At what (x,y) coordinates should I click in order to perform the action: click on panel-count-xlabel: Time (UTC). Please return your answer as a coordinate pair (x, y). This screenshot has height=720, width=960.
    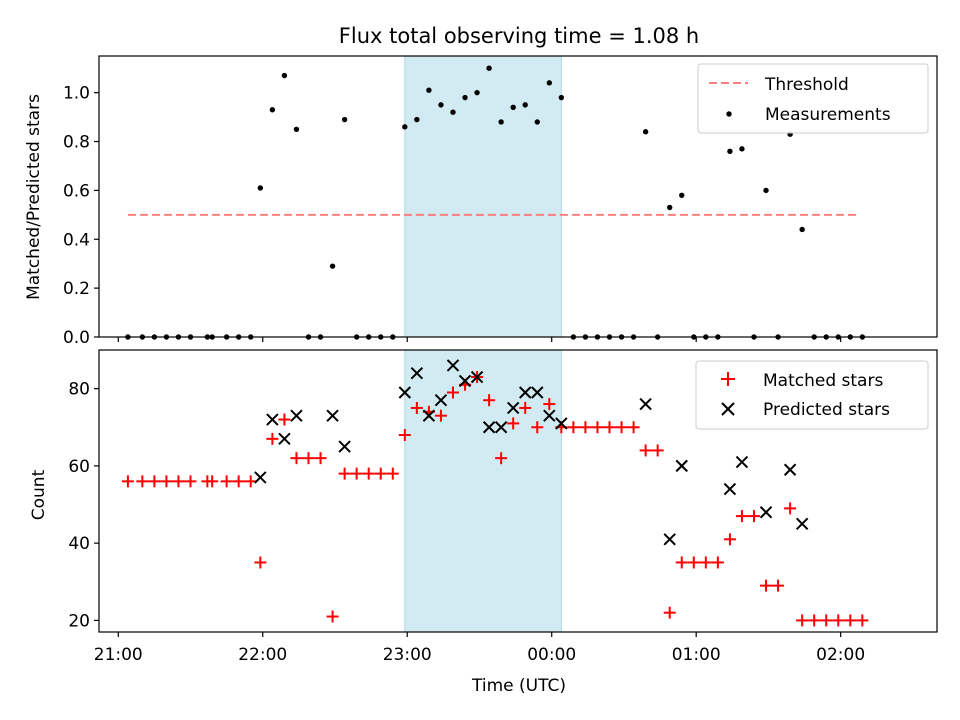
    Looking at the image, I should click on (518, 686).